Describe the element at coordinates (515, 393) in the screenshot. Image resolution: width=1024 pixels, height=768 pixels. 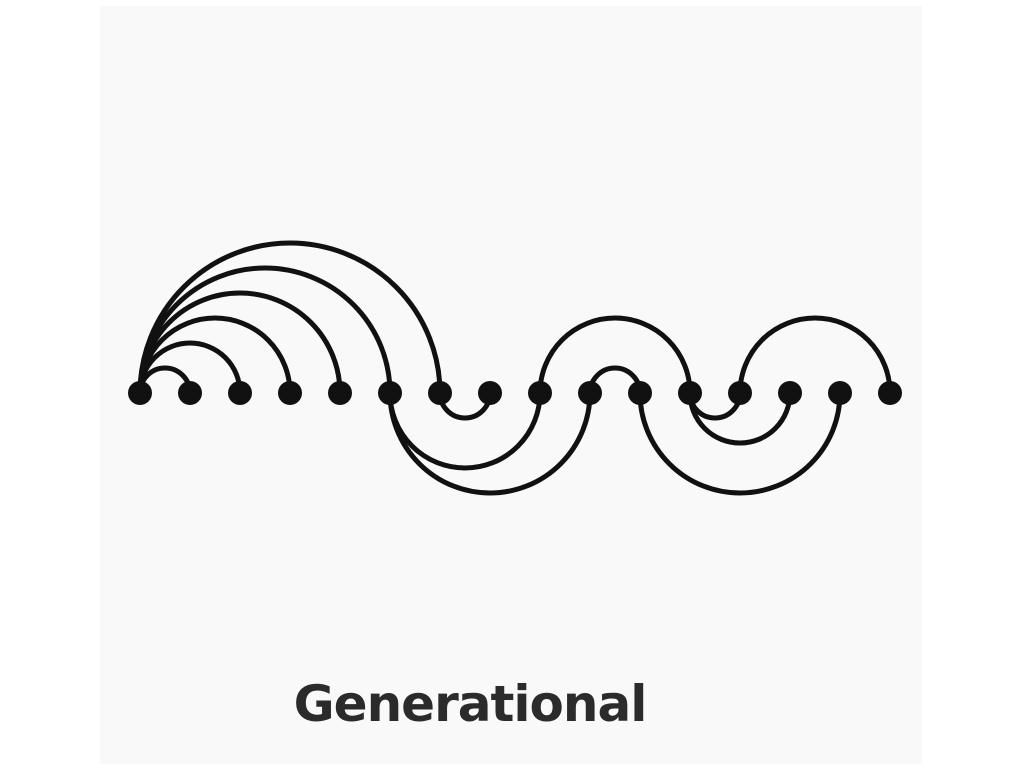
I see `nodes-layer` at that location.